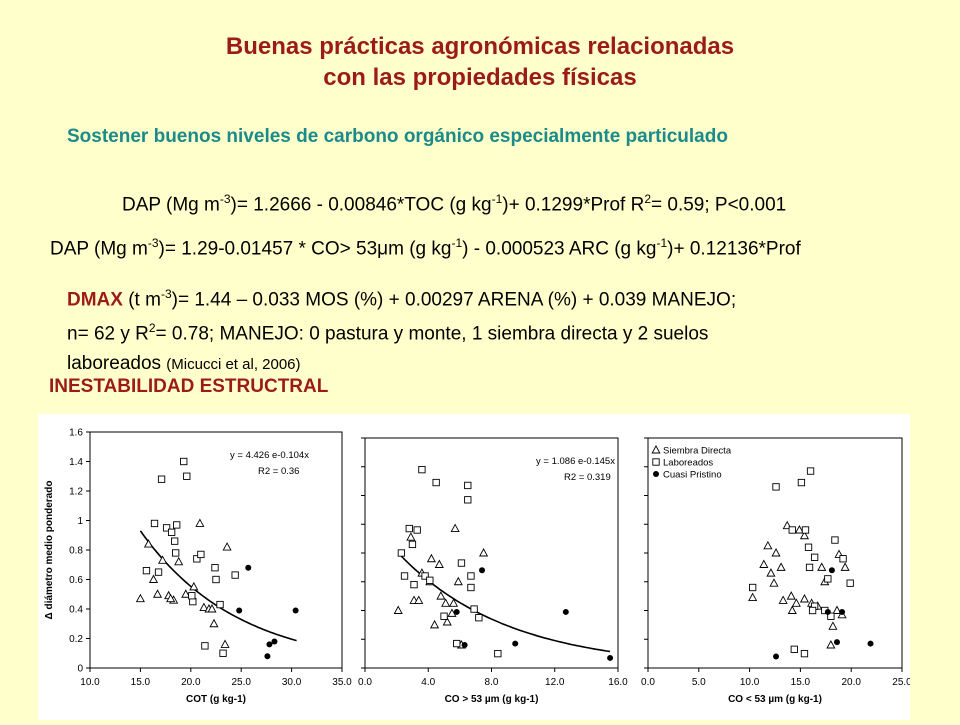 The image size is (960, 725). What do you see at coordinates (76, 580) in the screenshot?
I see `y-tick-label: 0.6` at bounding box center [76, 580].